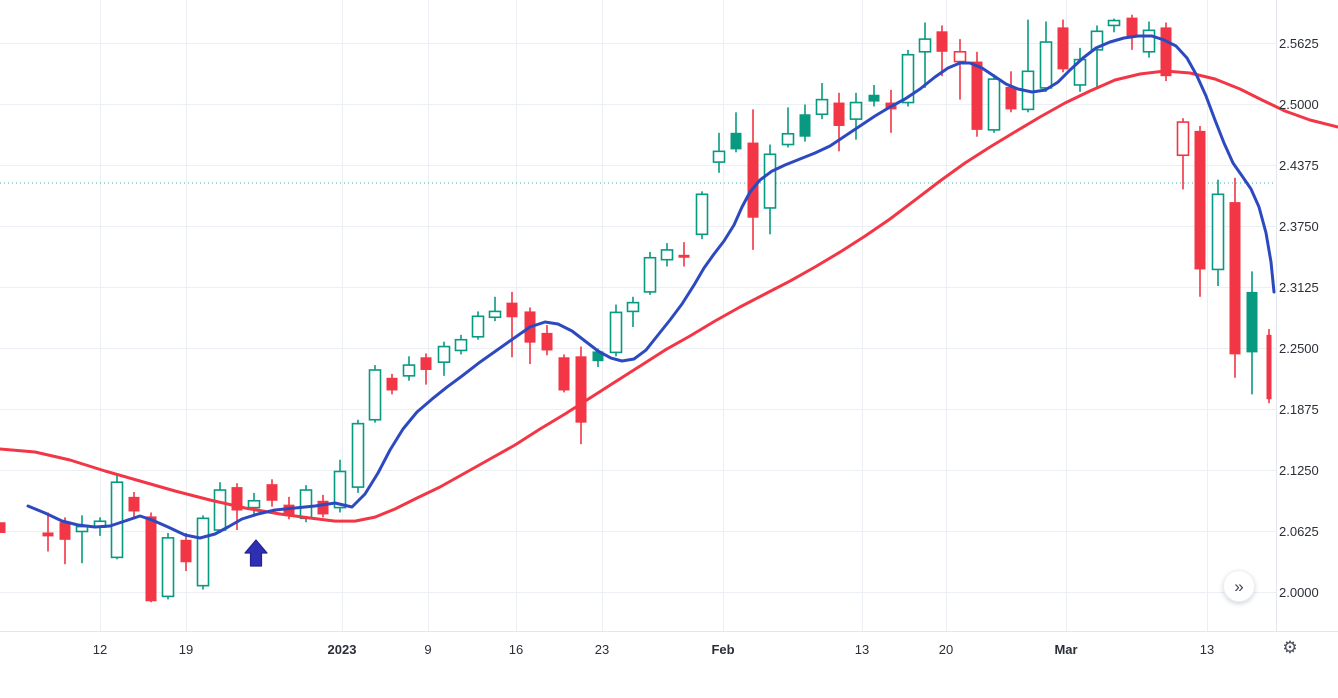 Image resolution: width=1338 pixels, height=698 pixels. Describe the element at coordinates (427, 649) in the screenshot. I see `svg-text: 9` at that location.